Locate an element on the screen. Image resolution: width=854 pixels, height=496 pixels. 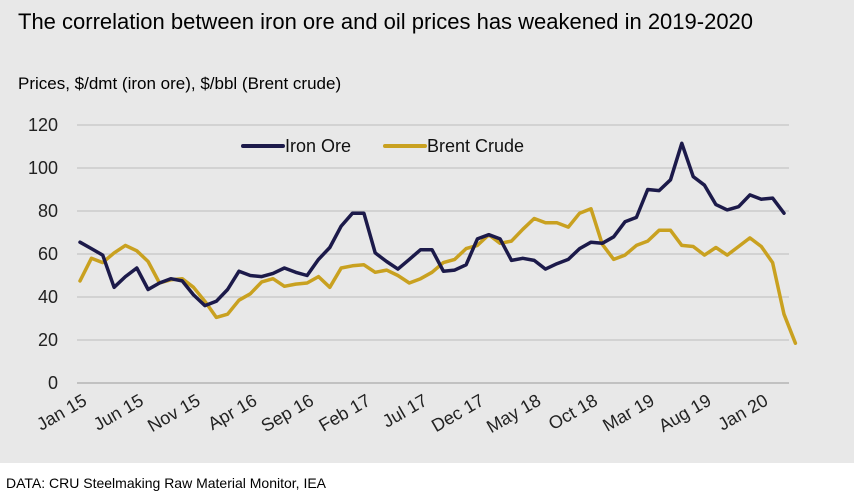
x-tick-label: Feb 17 is located at coordinates (344, 412).